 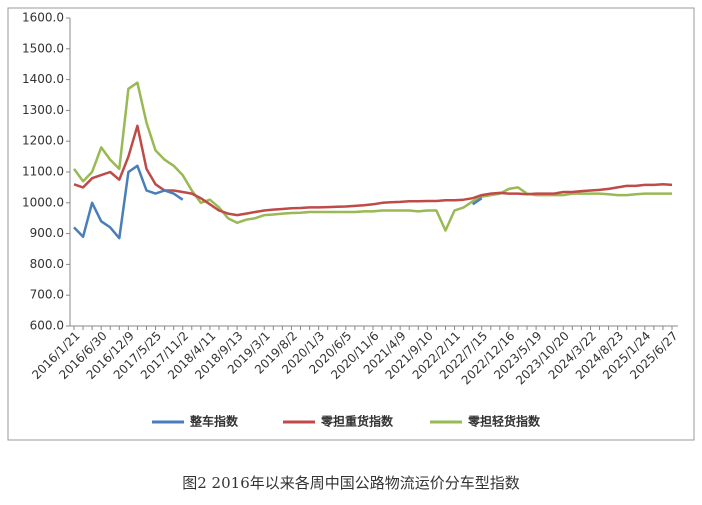 What do you see at coordinates (214, 421) in the screenshot?
I see `legend-label: 整车指数` at bounding box center [214, 421].